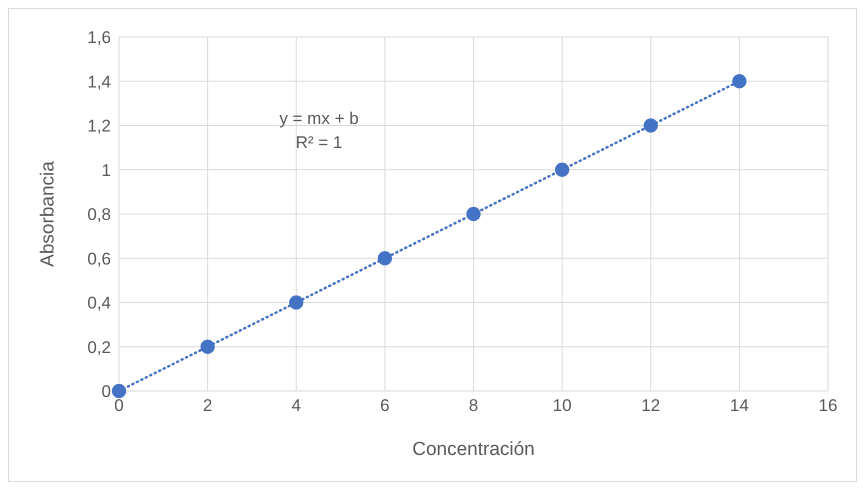 The width and height of the screenshot is (865, 490). What do you see at coordinates (99, 38) in the screenshot?
I see `y-tick-label: 1,6` at bounding box center [99, 38].